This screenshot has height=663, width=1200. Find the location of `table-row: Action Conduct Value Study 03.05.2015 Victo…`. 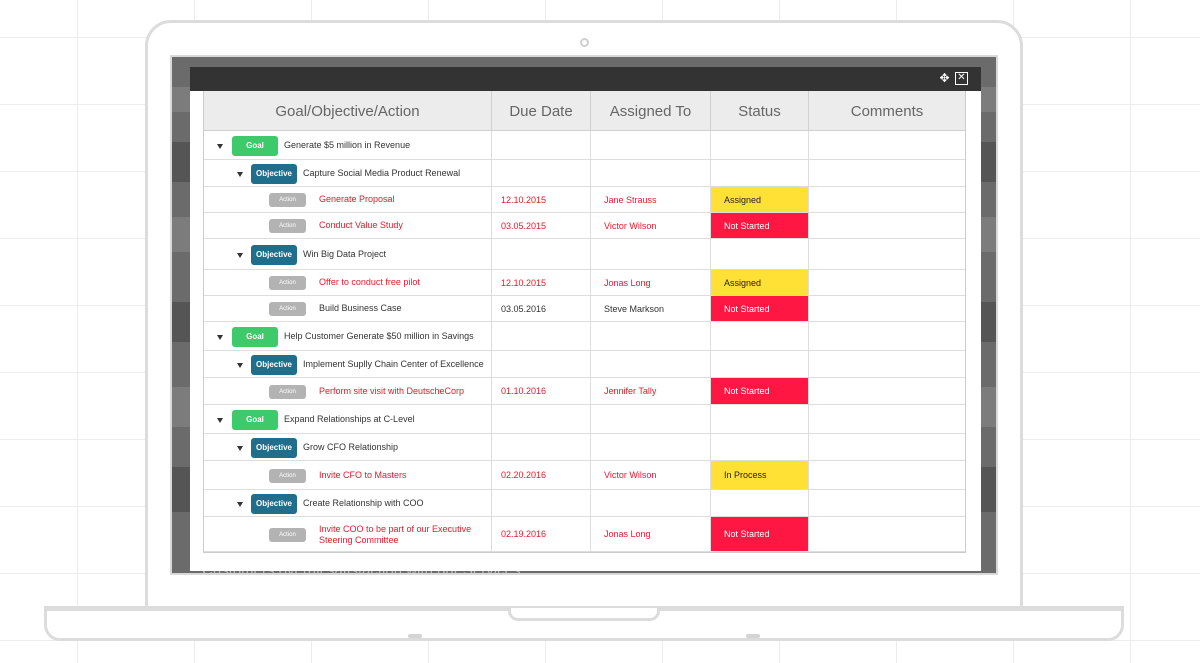

table-row: Action Conduct Value Study 03.05.2015 Victo… is located at coordinates (584, 226).